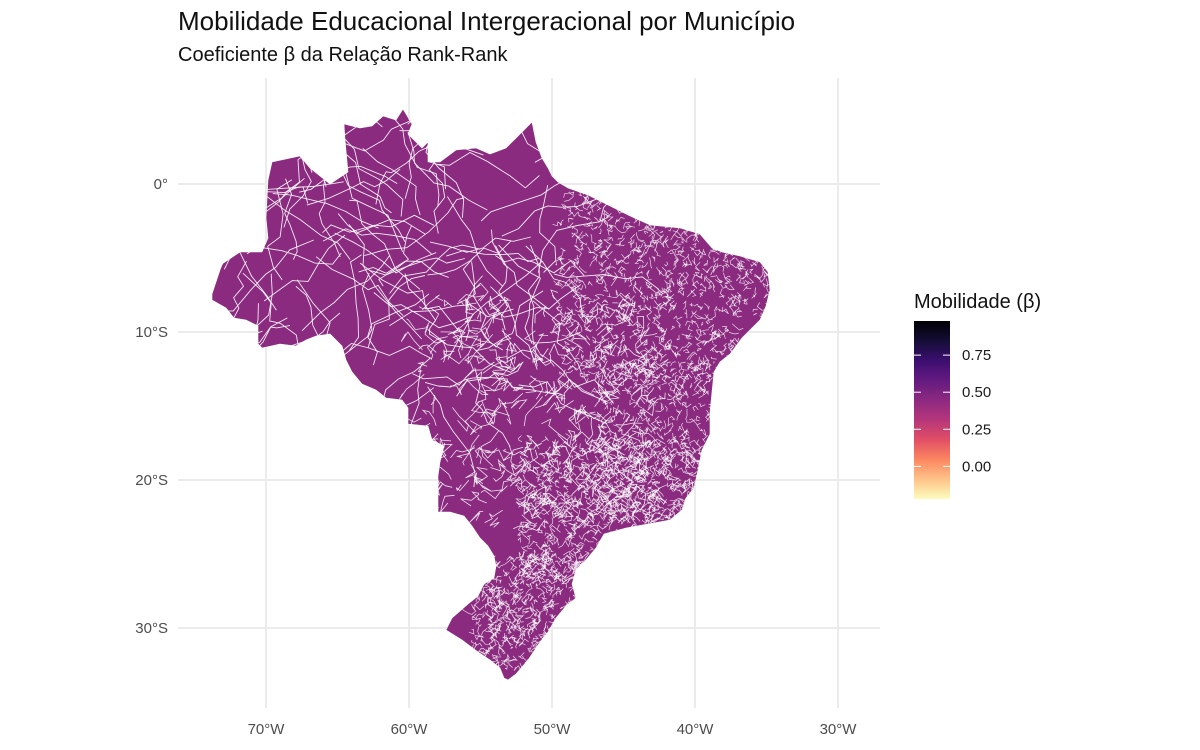 The image size is (1200, 750). What do you see at coordinates (839, 729) in the screenshot?
I see `x-tick-label: 30°W` at bounding box center [839, 729].